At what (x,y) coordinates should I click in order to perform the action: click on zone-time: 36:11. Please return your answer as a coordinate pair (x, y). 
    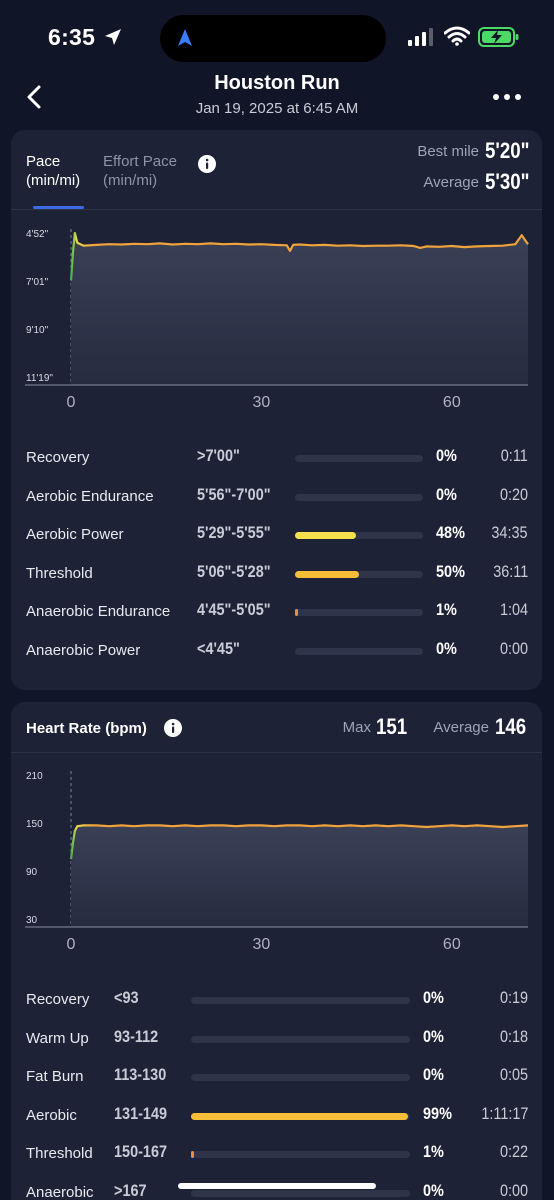
    Looking at the image, I should click on (510, 571).